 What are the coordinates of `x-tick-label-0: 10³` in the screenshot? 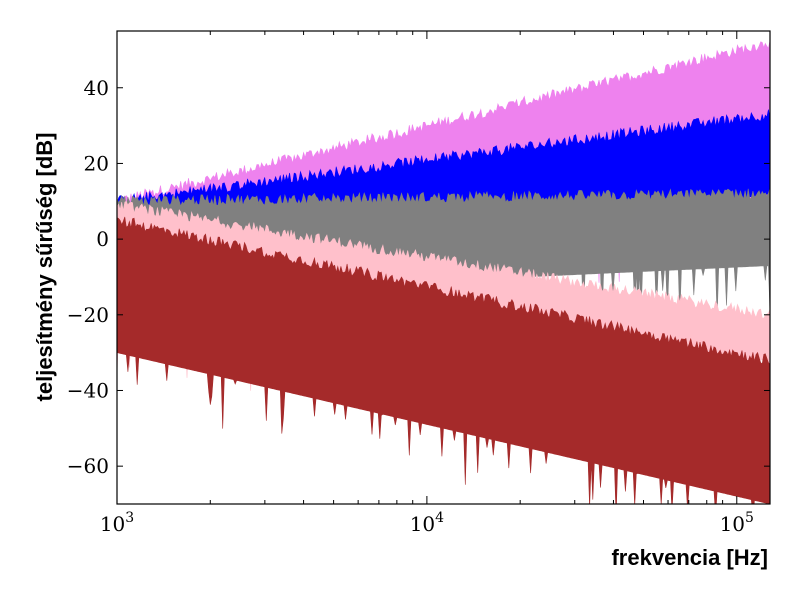 It's located at (117, 523).